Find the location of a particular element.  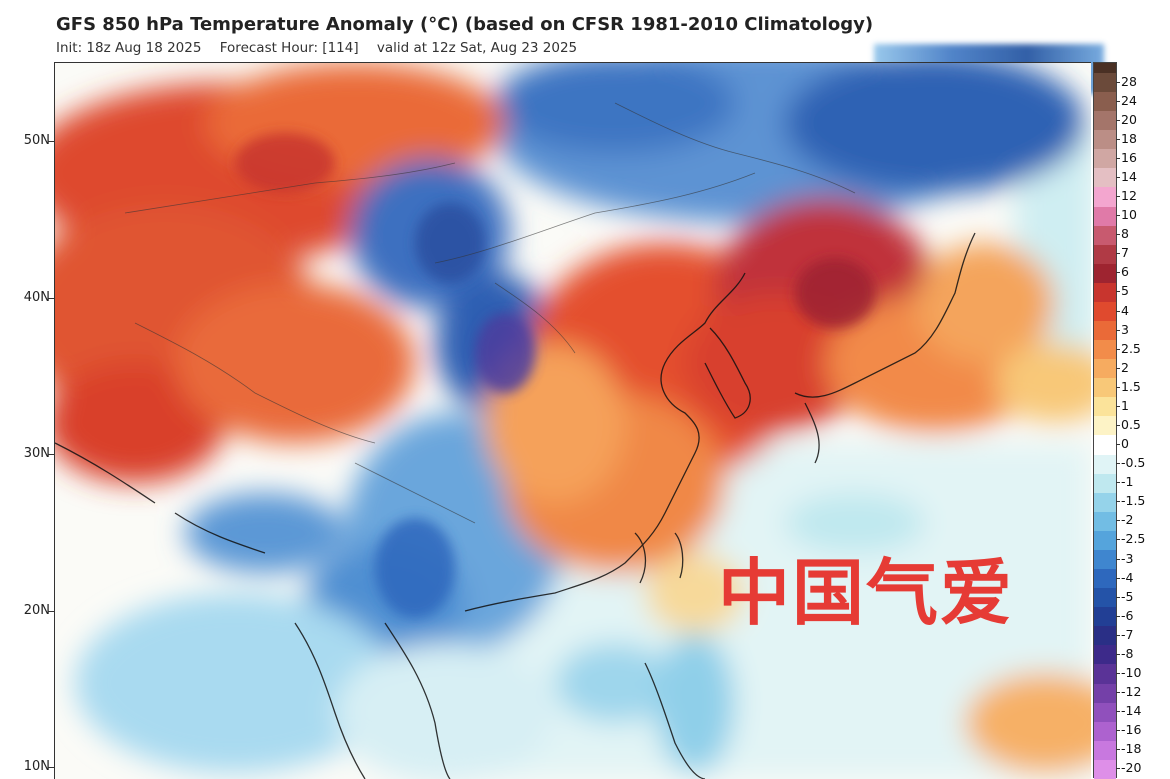

colorbar-label: 18 is located at coordinates (1129, 138).